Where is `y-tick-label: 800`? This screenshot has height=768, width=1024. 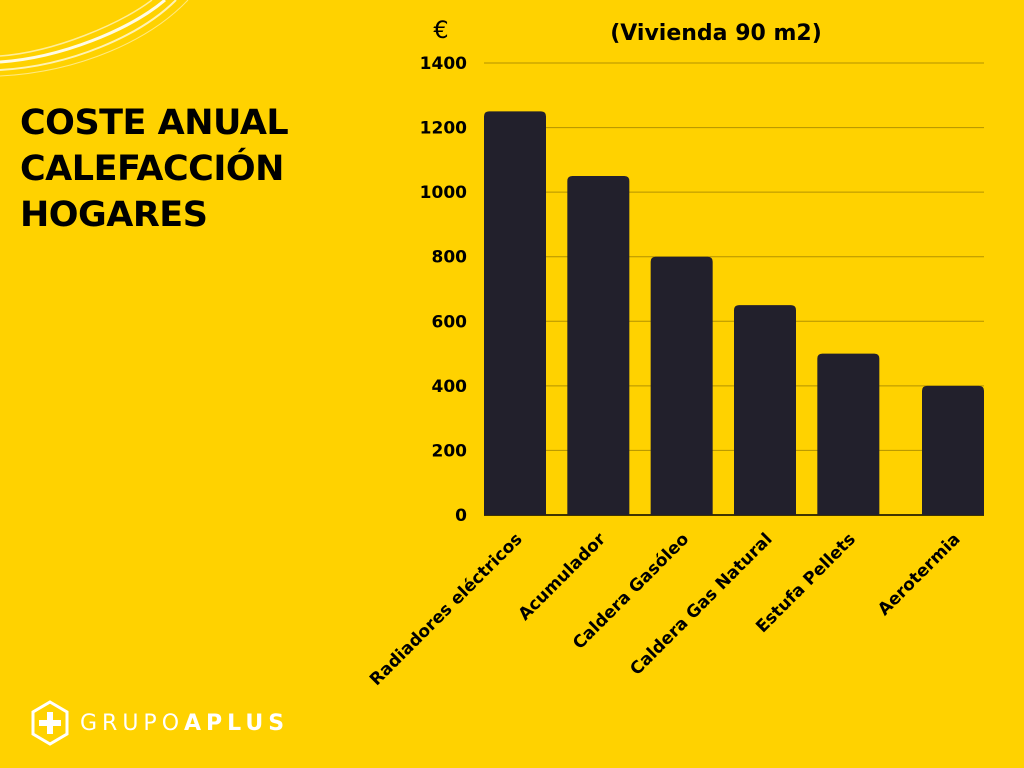
y-tick-label: 800 is located at coordinates (450, 258).